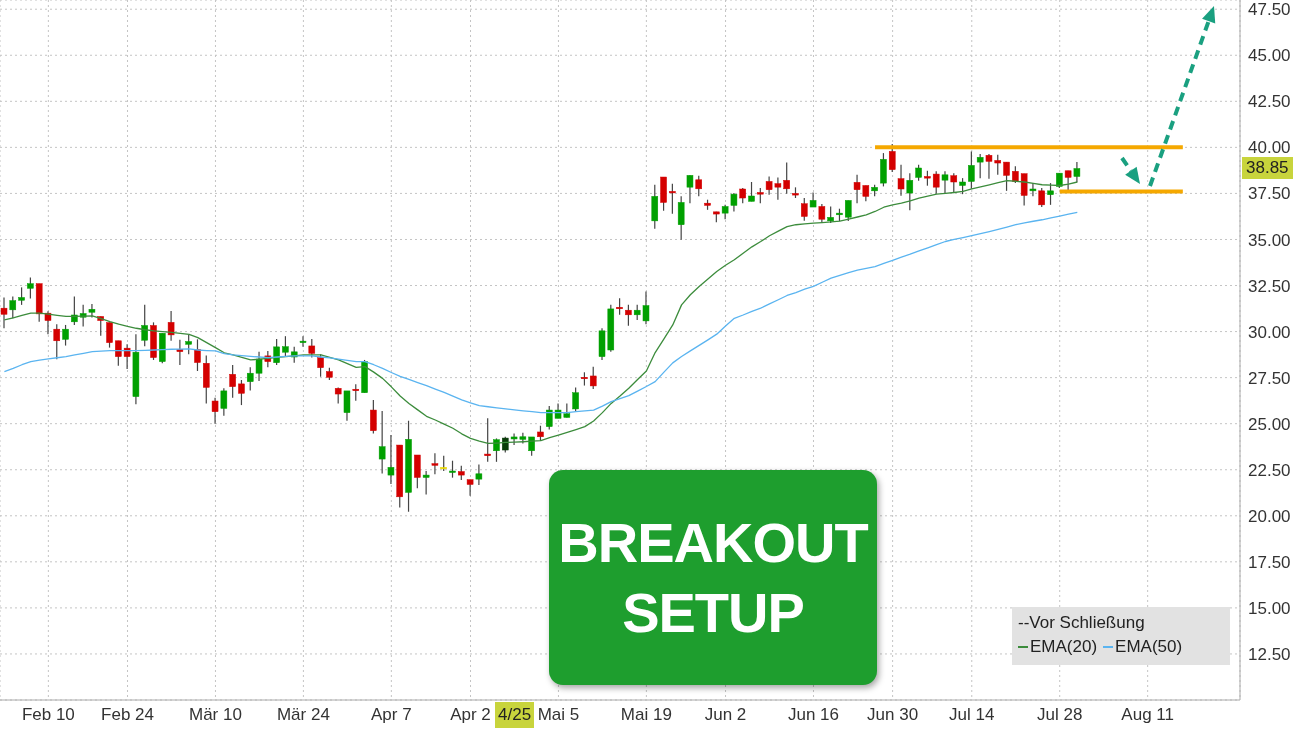 The width and height of the screenshot is (1300, 730). I want to click on x-tick-label: Feb 24, so click(127, 715).